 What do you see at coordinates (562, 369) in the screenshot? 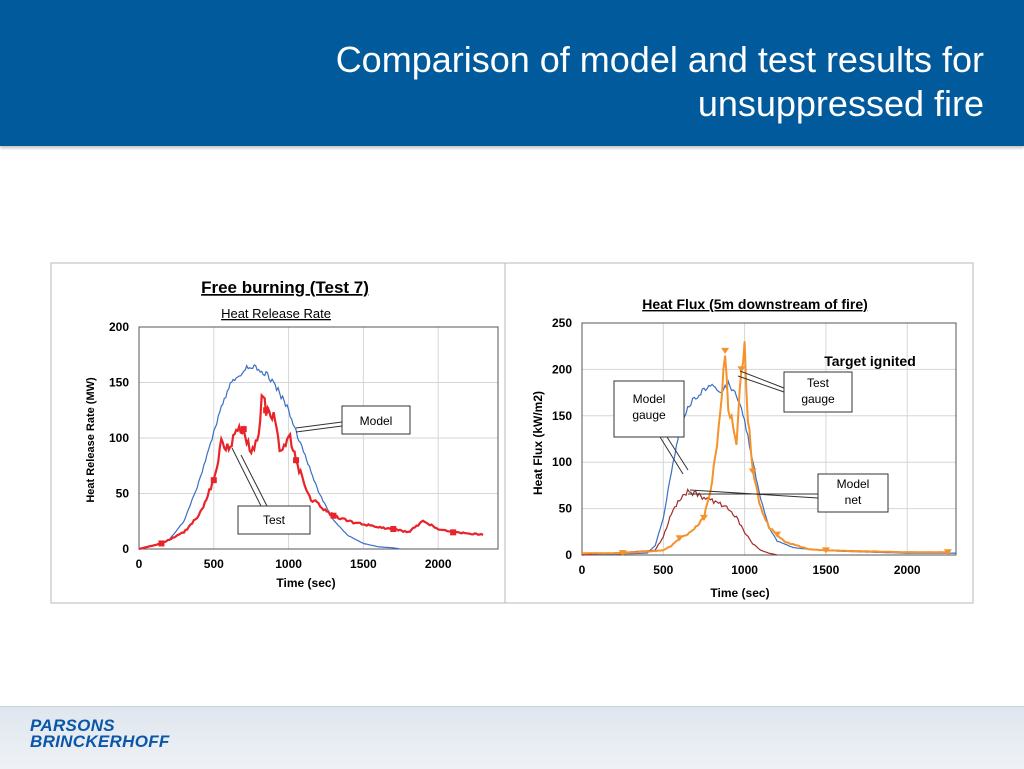
I see `right-y-tick-label: 200` at bounding box center [562, 369].